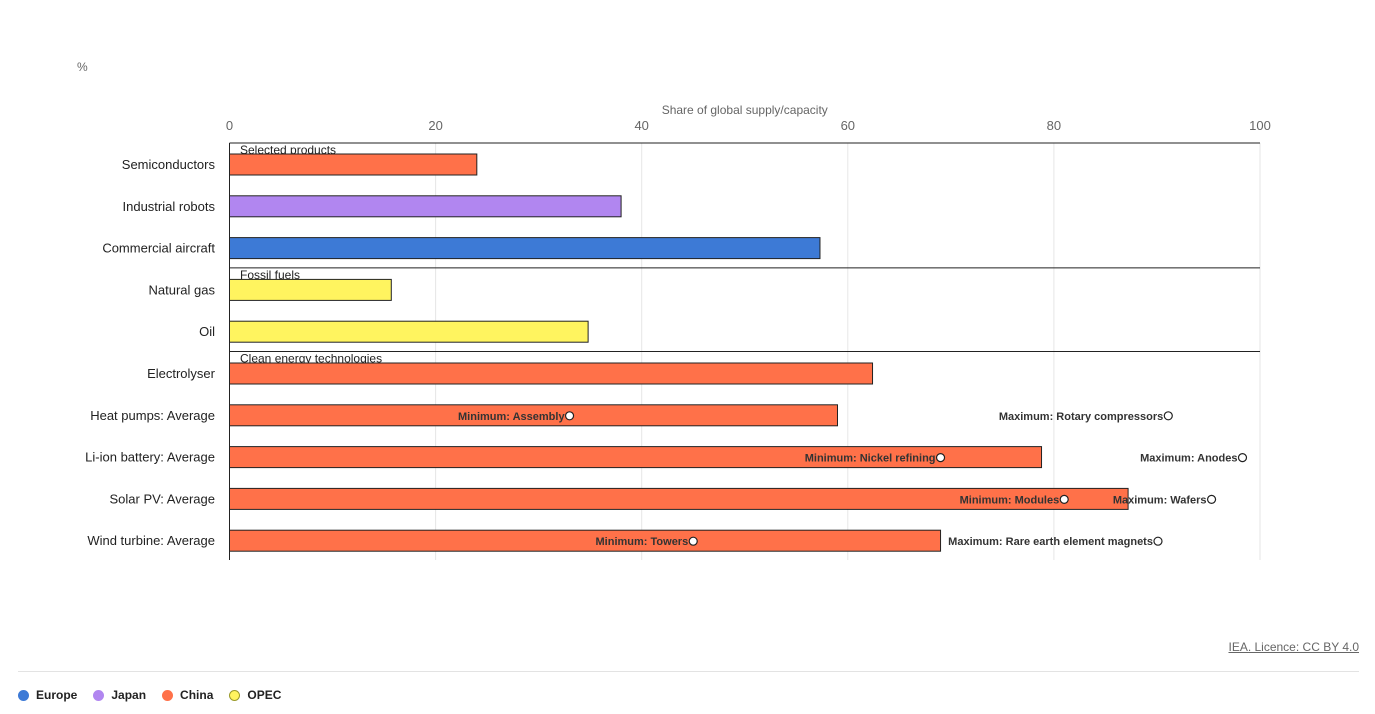  I want to click on licence-link: IEA. Licence: CC BY 4.0, so click(1293, 647).